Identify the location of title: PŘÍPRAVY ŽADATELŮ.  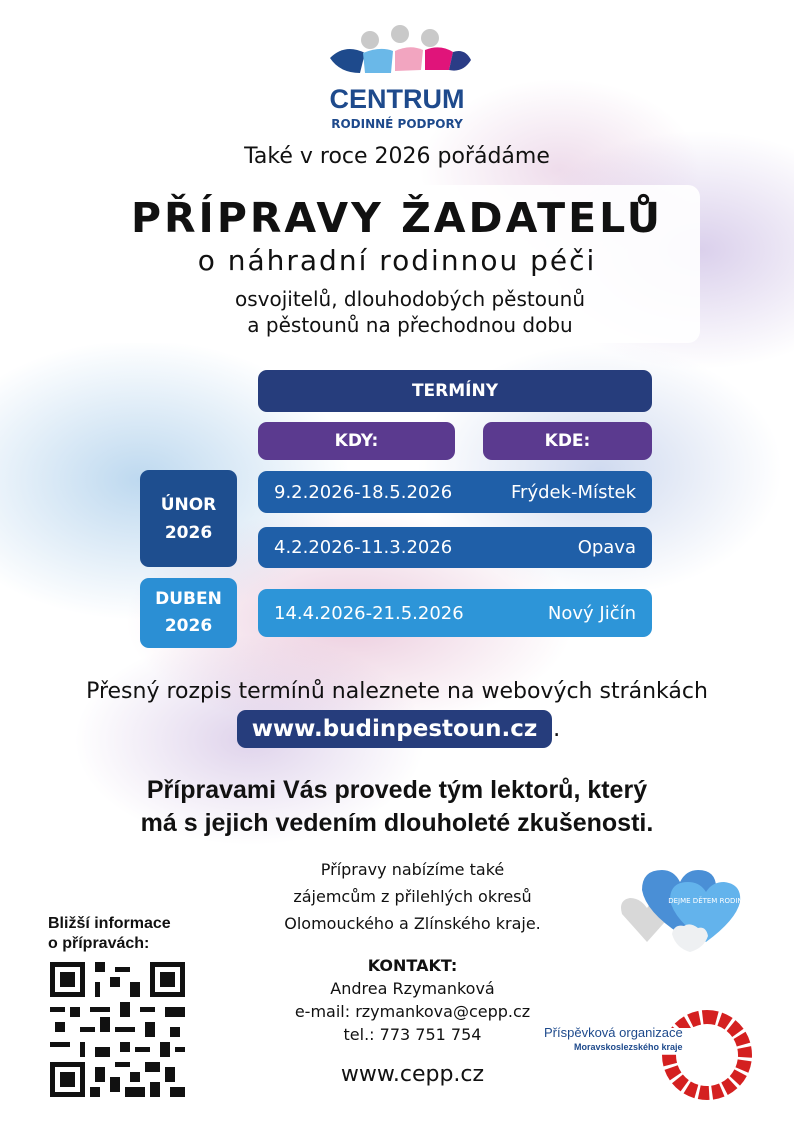
(397, 218).